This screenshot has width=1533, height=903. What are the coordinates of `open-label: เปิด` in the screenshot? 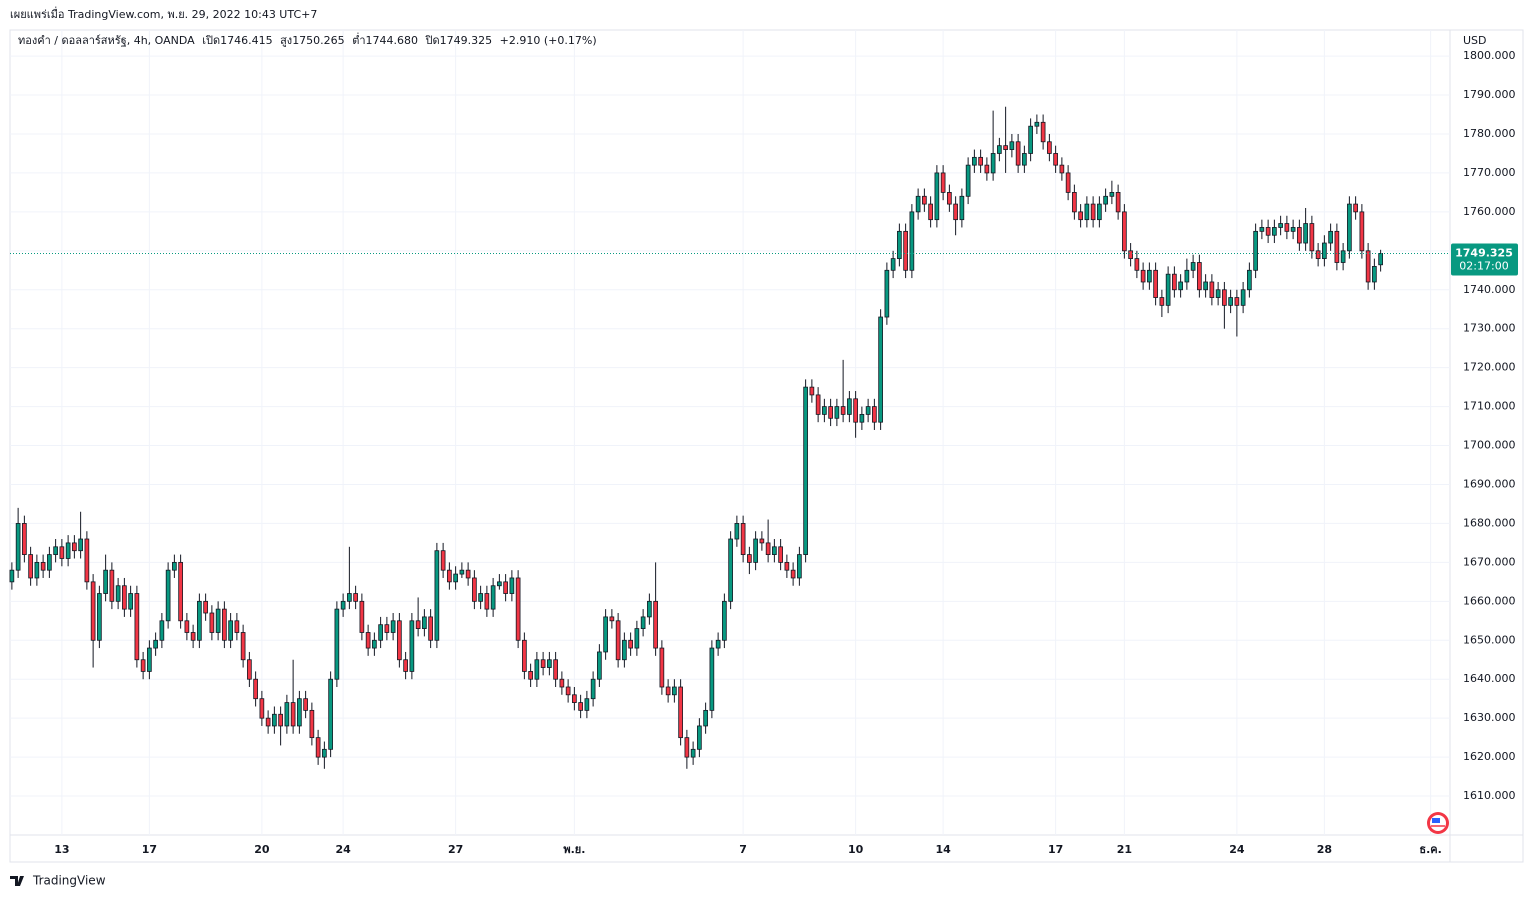 It's located at (211, 40).